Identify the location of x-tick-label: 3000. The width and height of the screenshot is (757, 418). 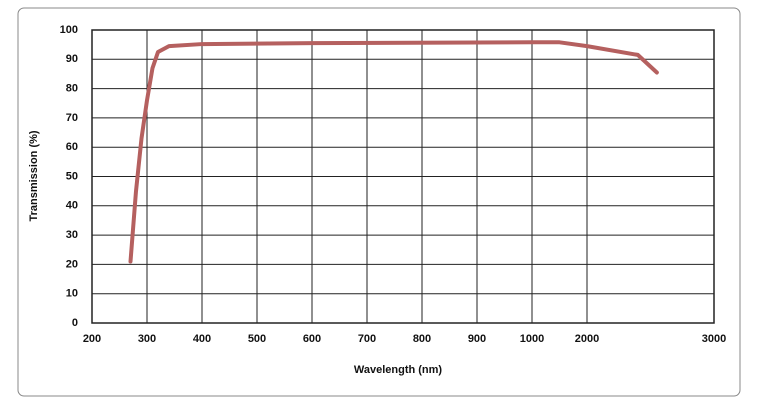
(714, 339).